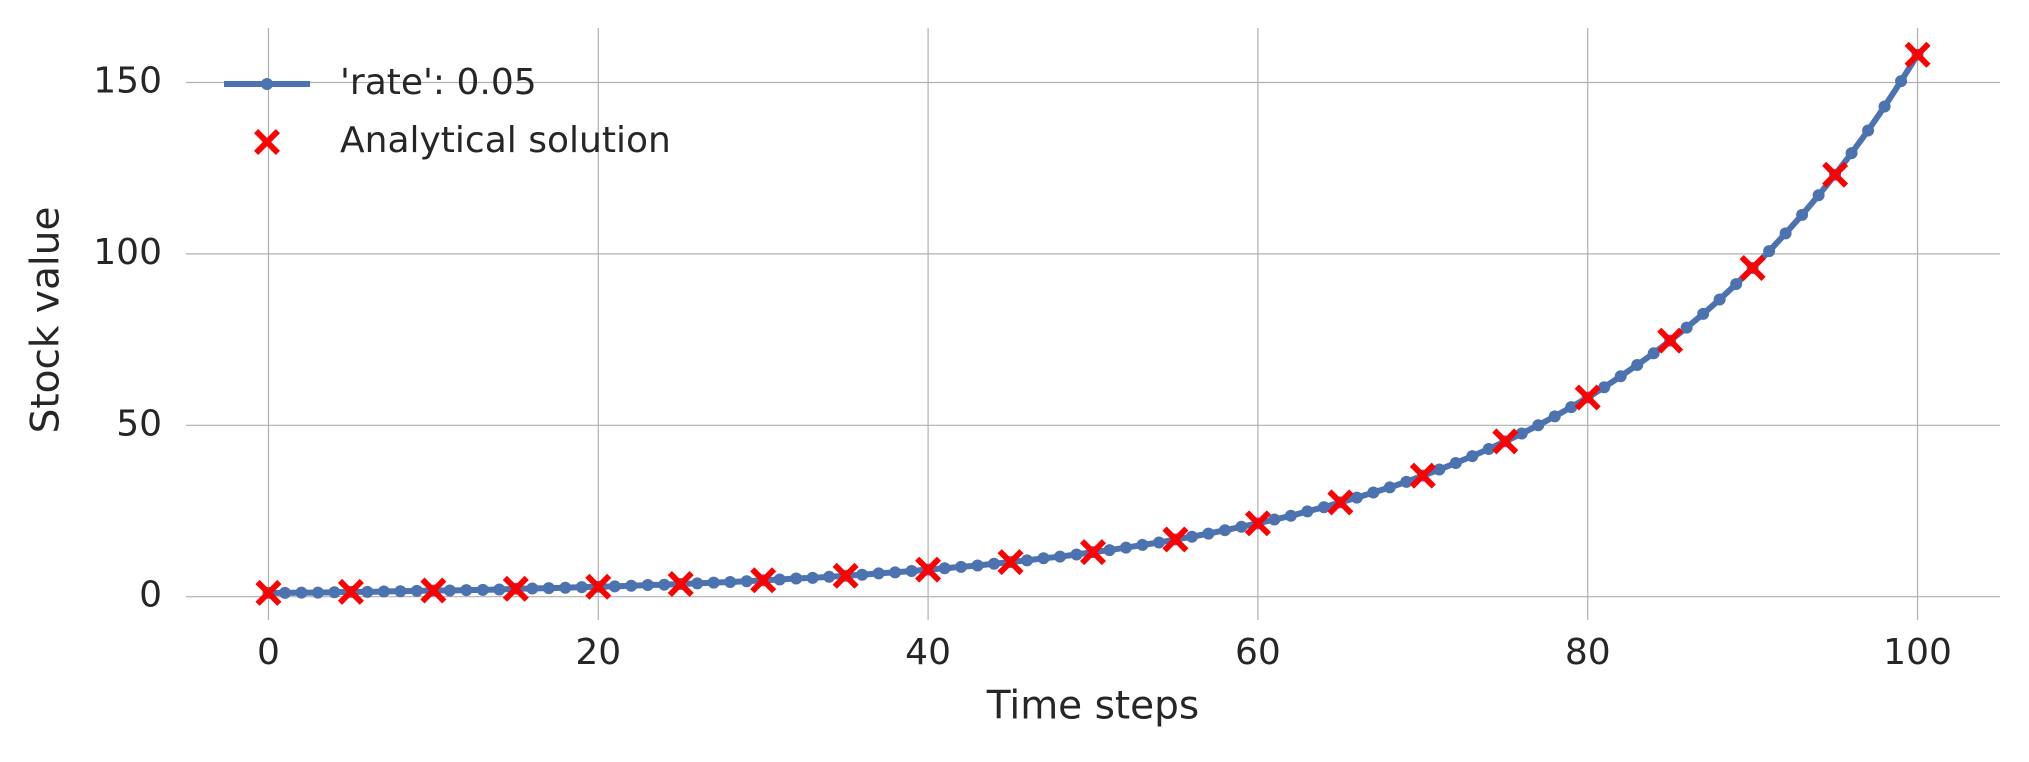 This screenshot has height=762, width=2029. Describe the element at coordinates (1917, 652) in the screenshot. I see `x-tick-label: 100` at that location.